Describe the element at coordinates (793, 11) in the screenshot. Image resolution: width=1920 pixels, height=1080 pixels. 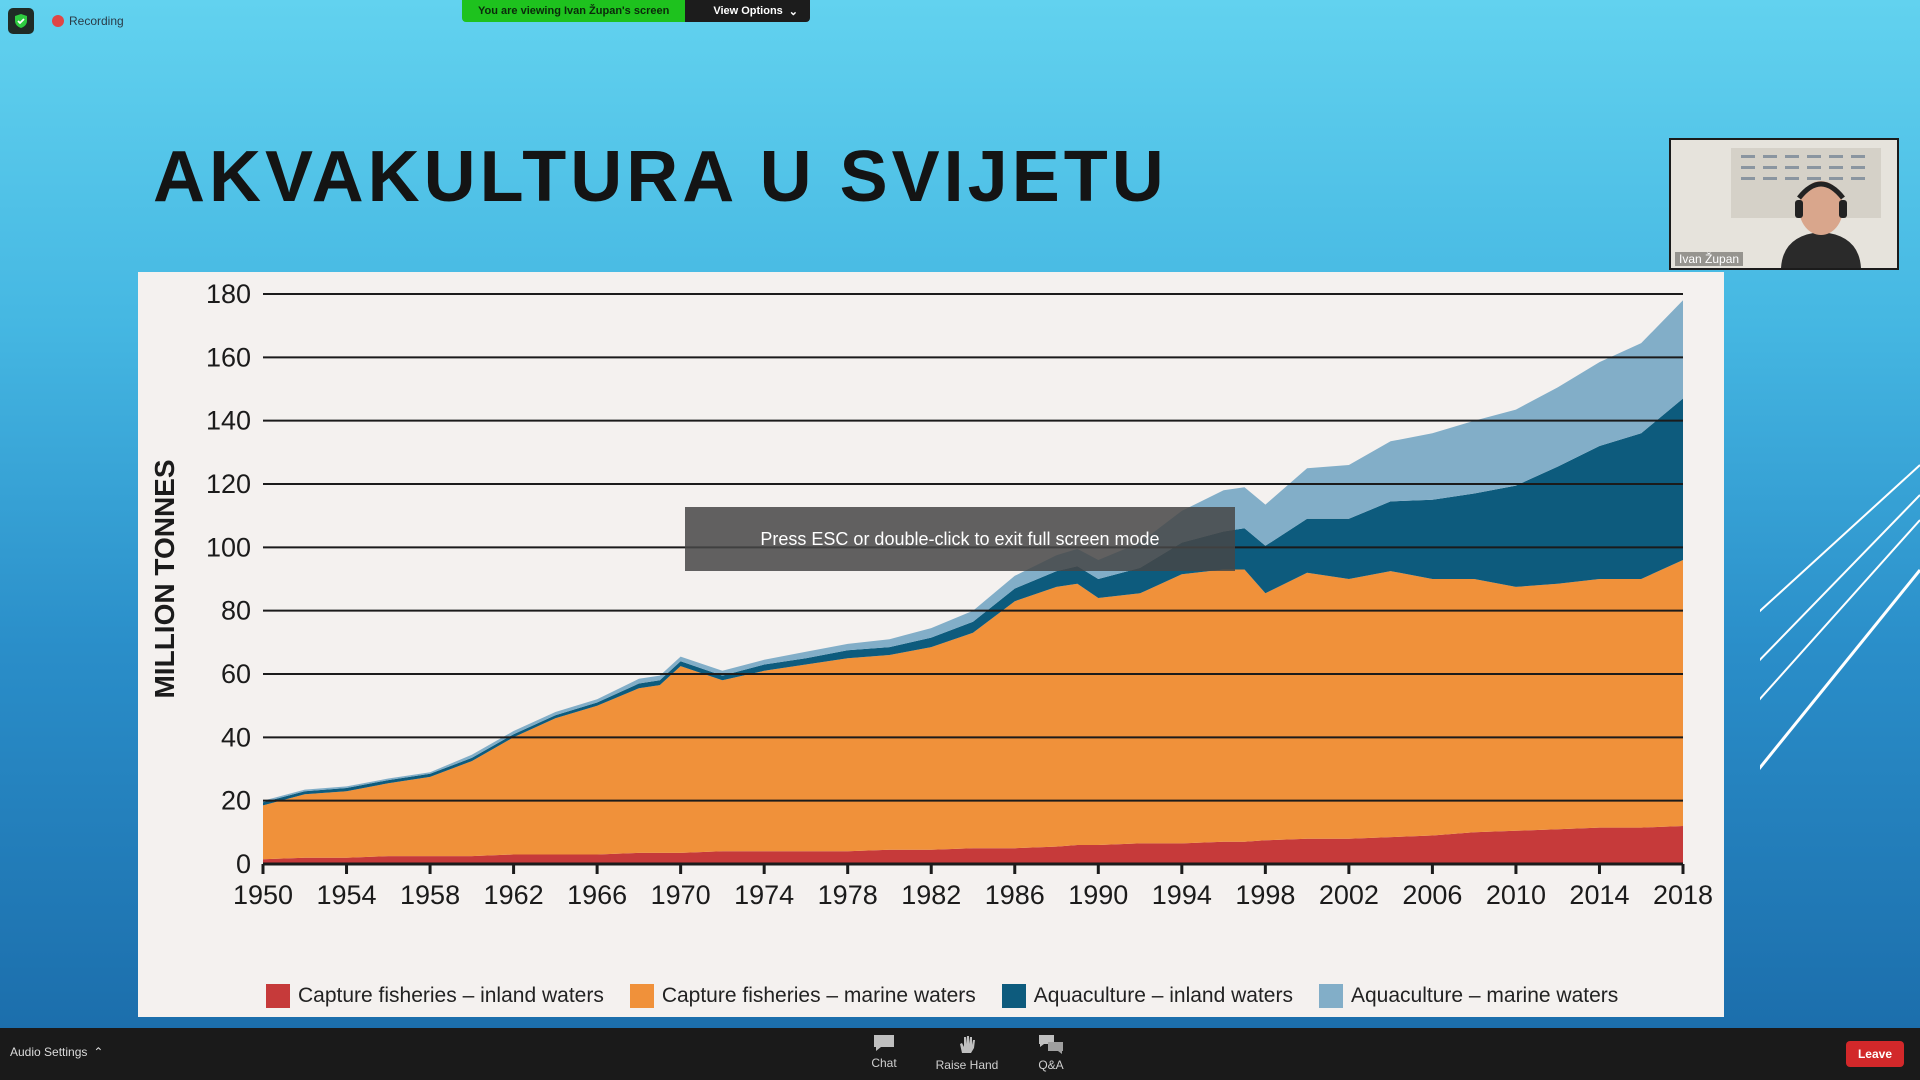
I see `chevron-down-icon: ⌄` at that location.